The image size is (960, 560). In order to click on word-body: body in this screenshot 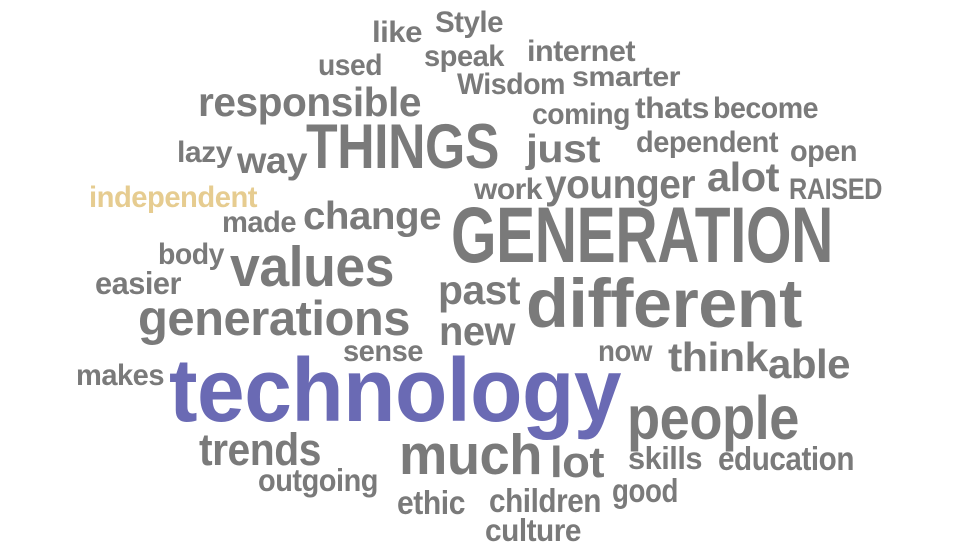, I will do `click(191, 254)`.